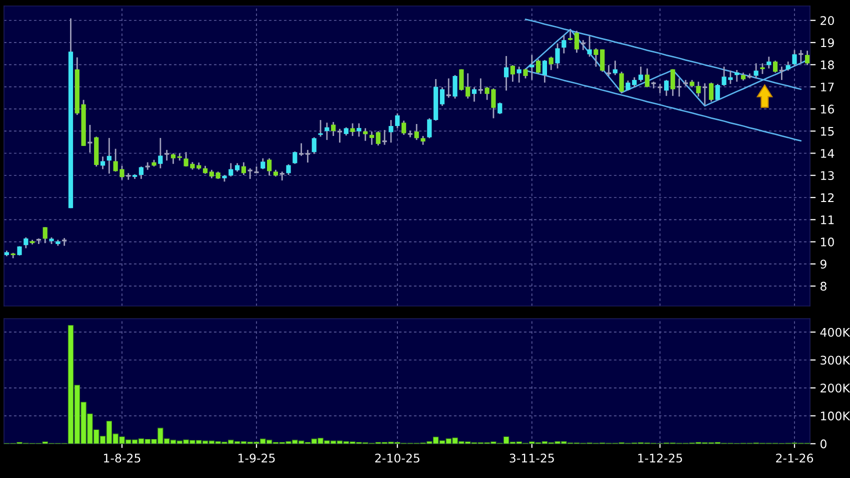  I want to click on y-tick-label: 300K, so click(835, 360).